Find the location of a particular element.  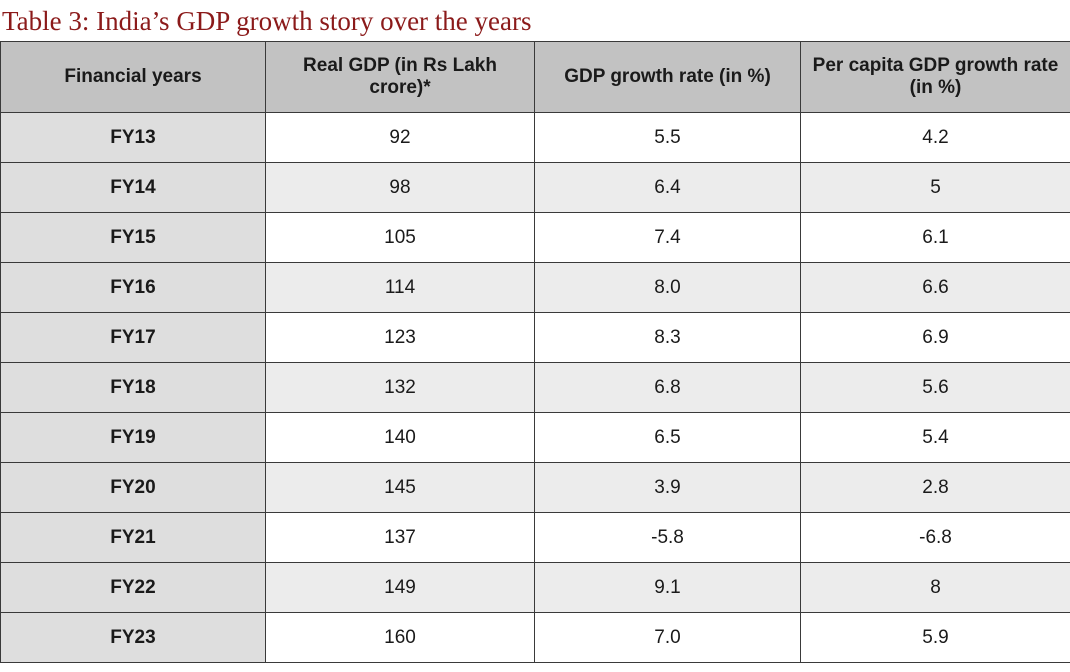

table-row: FY19 140 6.5 5.4 is located at coordinates (535, 437).